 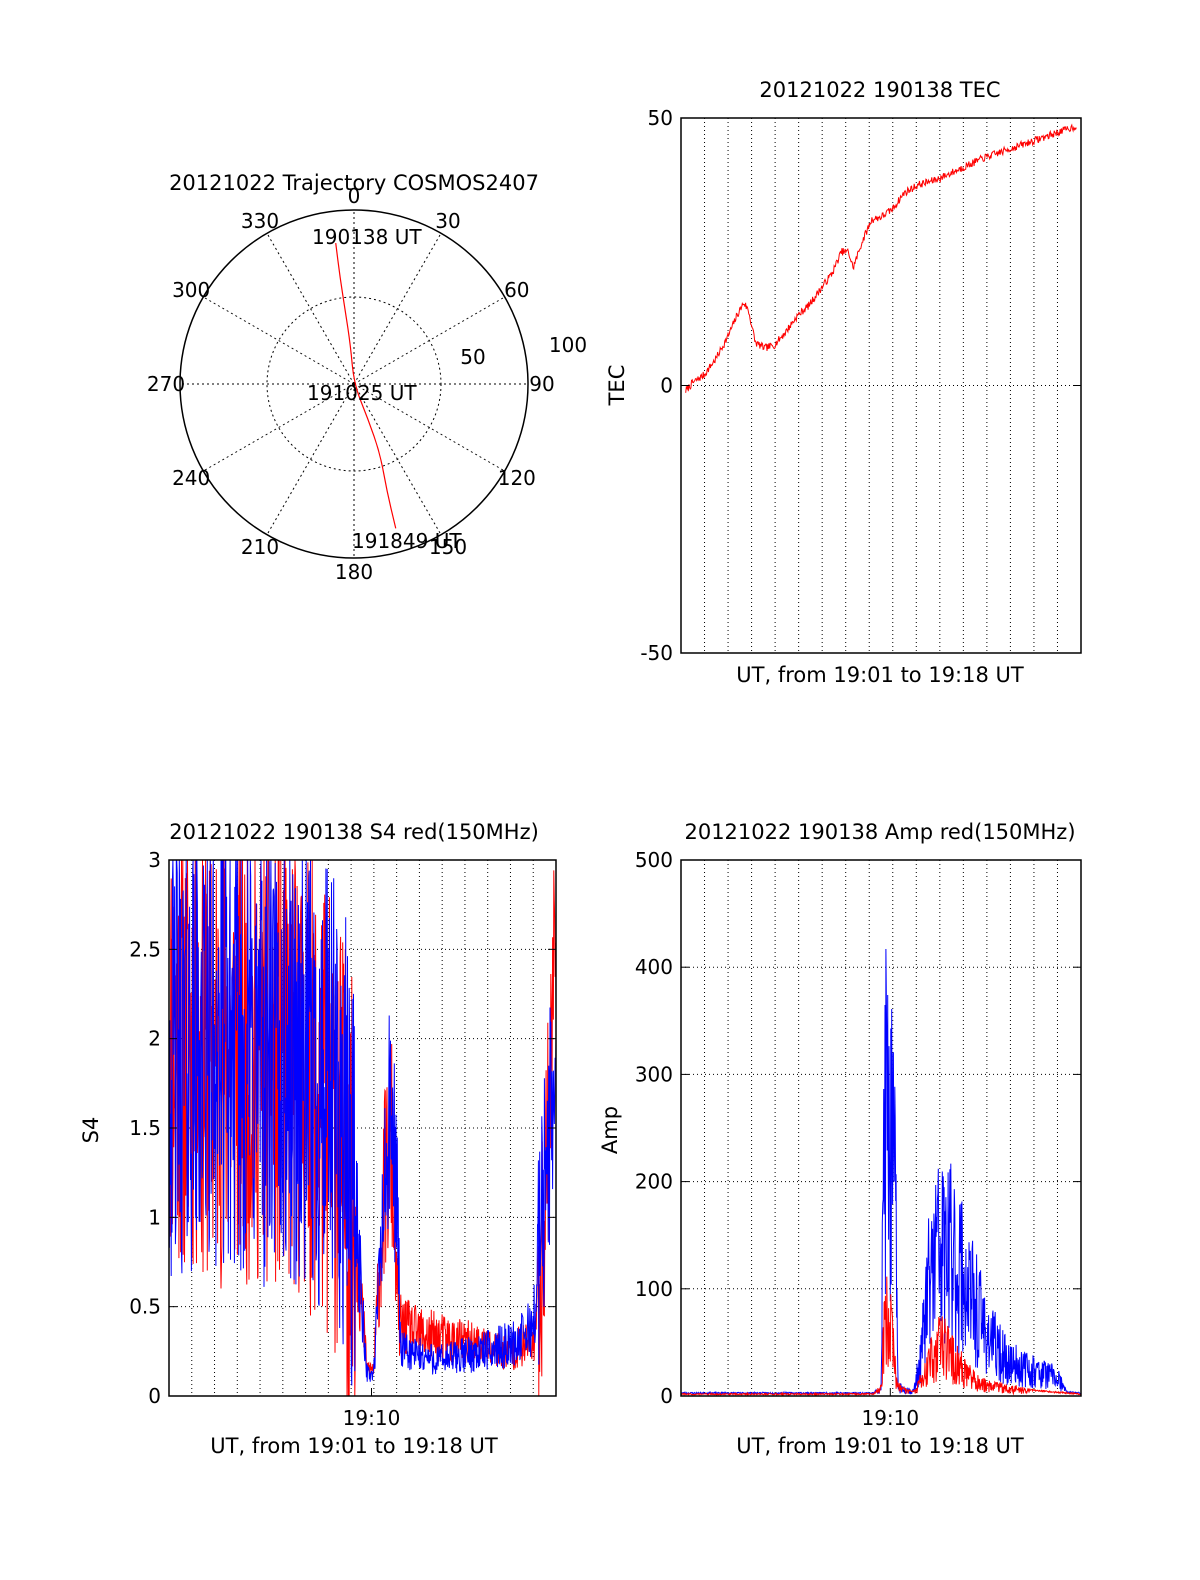 What do you see at coordinates (654, 860) in the screenshot?
I see `y-tick-label: 500` at bounding box center [654, 860].